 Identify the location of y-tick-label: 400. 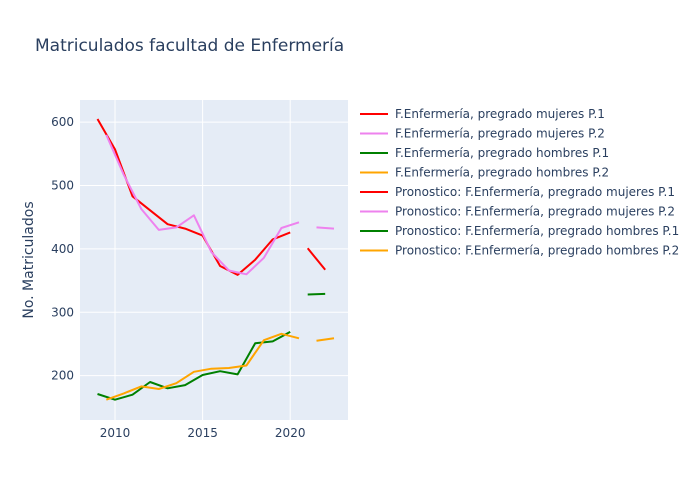
(62, 249).